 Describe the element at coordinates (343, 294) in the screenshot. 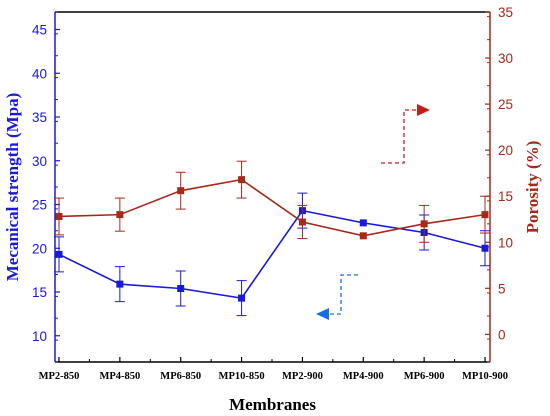

I see `arrow-left-axis` at that location.